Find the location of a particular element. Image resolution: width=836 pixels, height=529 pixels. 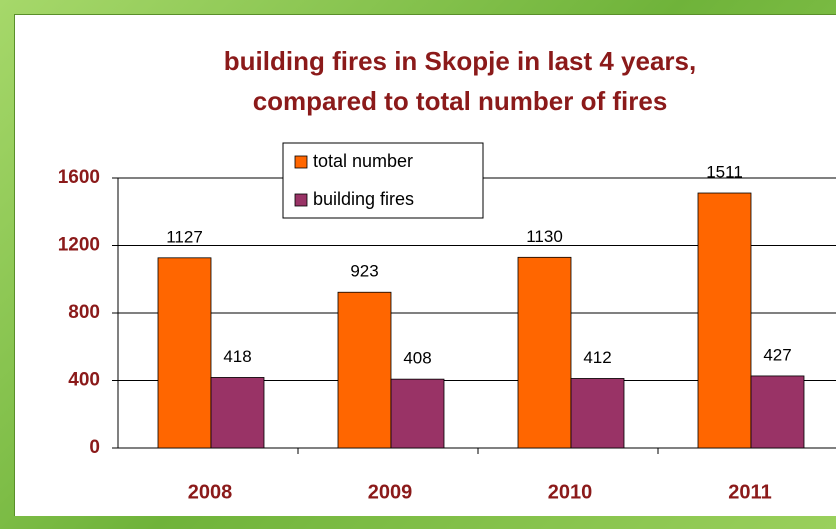

y-tick-label: 0 is located at coordinates (94, 447).